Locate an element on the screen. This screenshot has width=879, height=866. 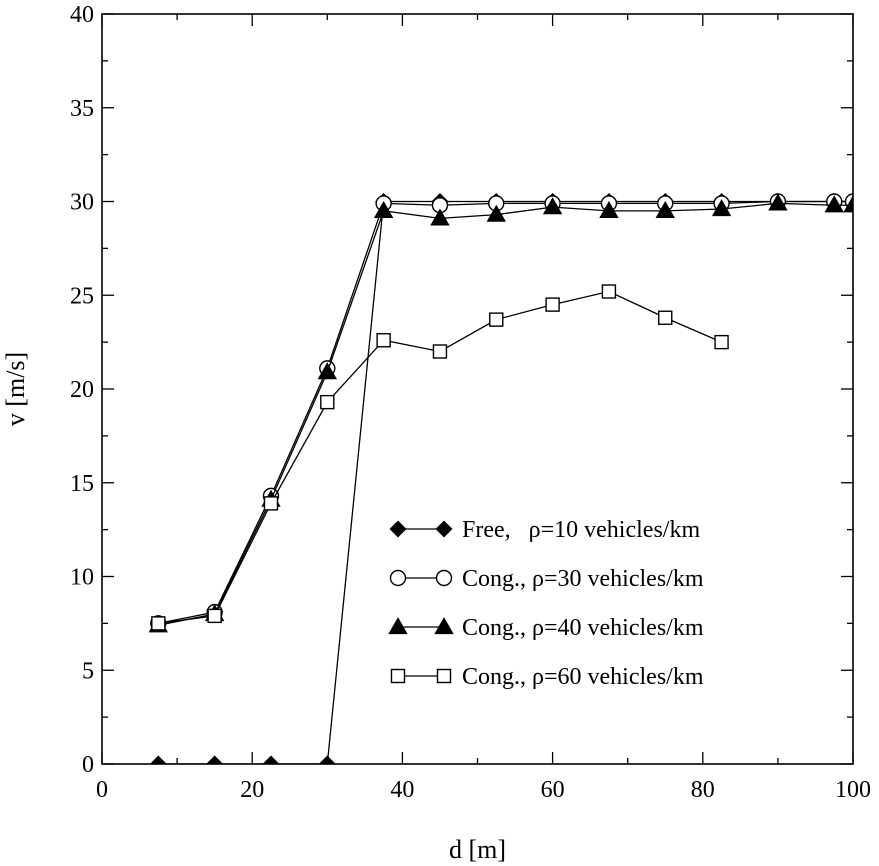
y-tick-label: 20 is located at coordinates (82, 390).